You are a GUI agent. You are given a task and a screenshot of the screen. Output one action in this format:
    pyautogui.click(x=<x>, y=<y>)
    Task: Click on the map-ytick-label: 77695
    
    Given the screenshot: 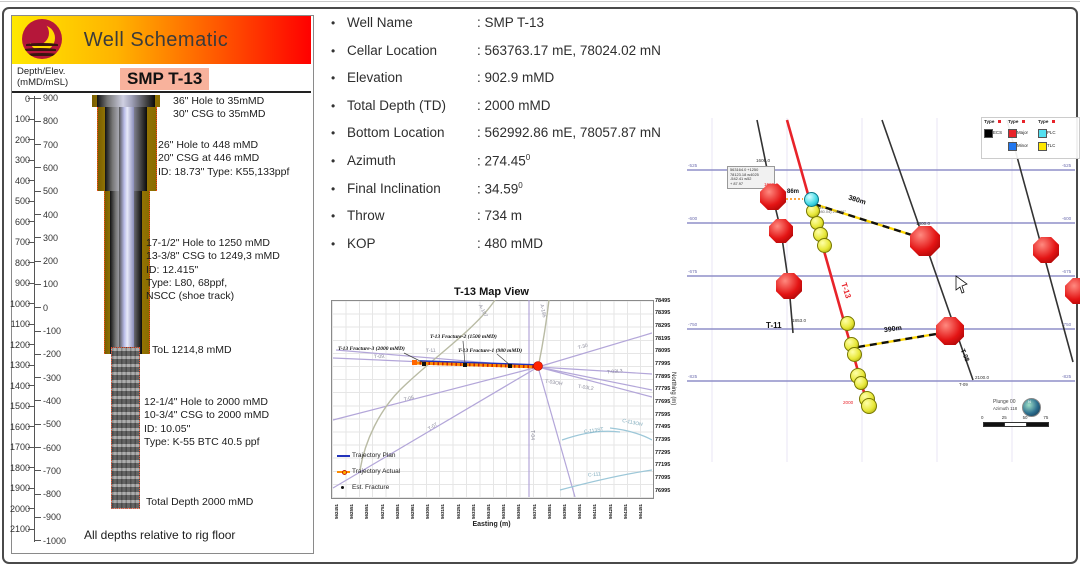 What is the action you would take?
    pyautogui.click(x=663, y=401)
    